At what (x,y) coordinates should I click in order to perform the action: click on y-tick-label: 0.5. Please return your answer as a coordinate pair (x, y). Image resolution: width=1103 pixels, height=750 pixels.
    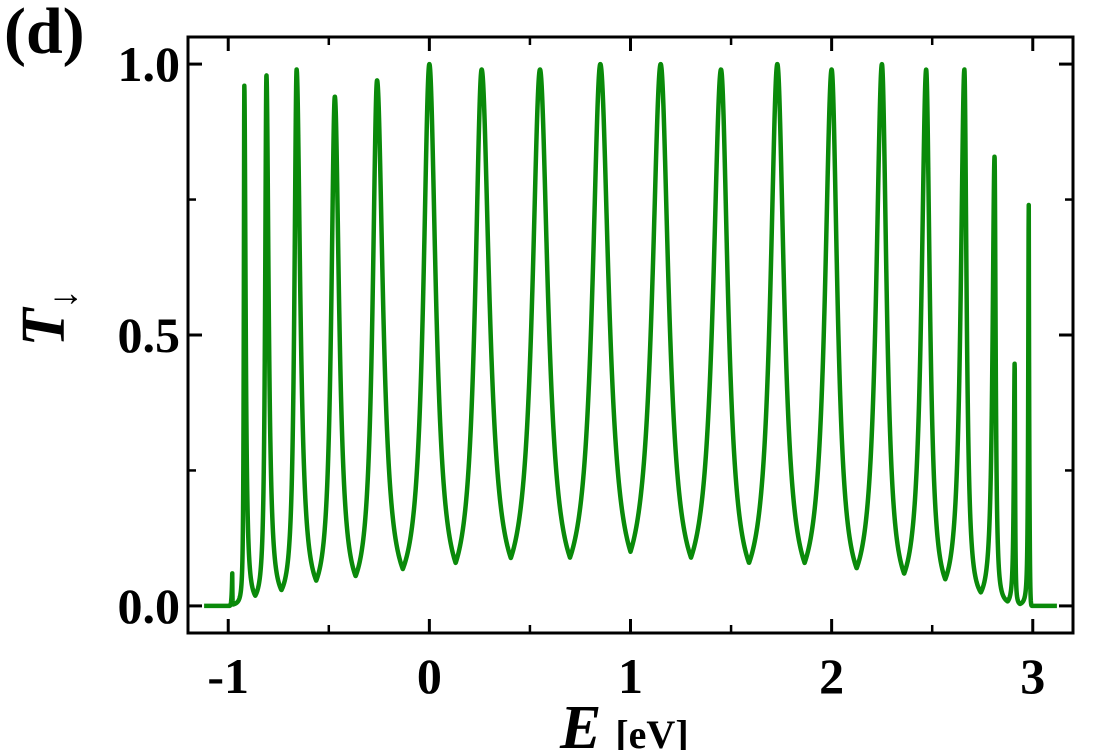
    Looking at the image, I should click on (149, 335).